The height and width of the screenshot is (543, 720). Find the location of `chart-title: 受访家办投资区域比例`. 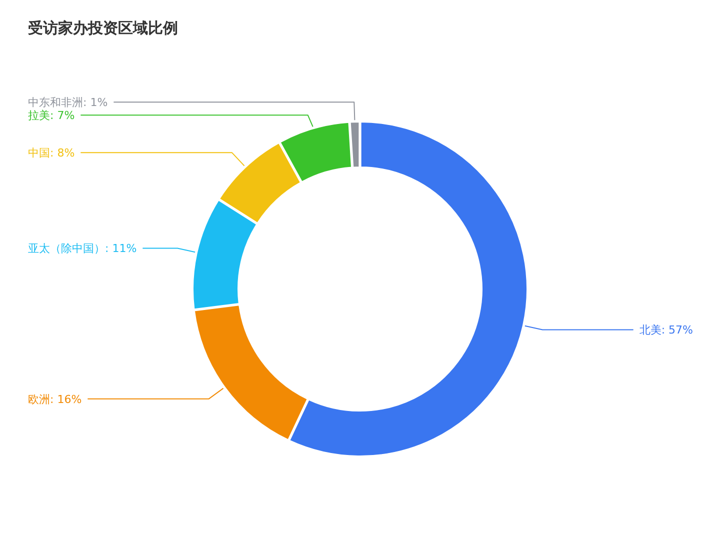

chart-title: 受访家办投资区域比例 is located at coordinates (102, 28).